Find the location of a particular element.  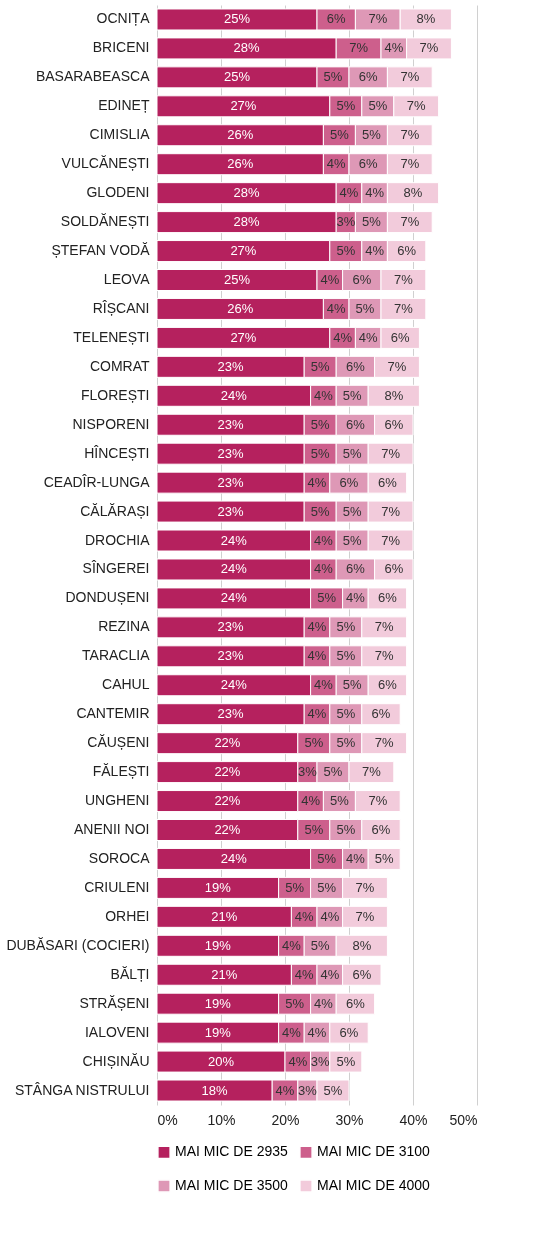

y-tick-label: SOLDĂNEȘTI is located at coordinates (105, 221).